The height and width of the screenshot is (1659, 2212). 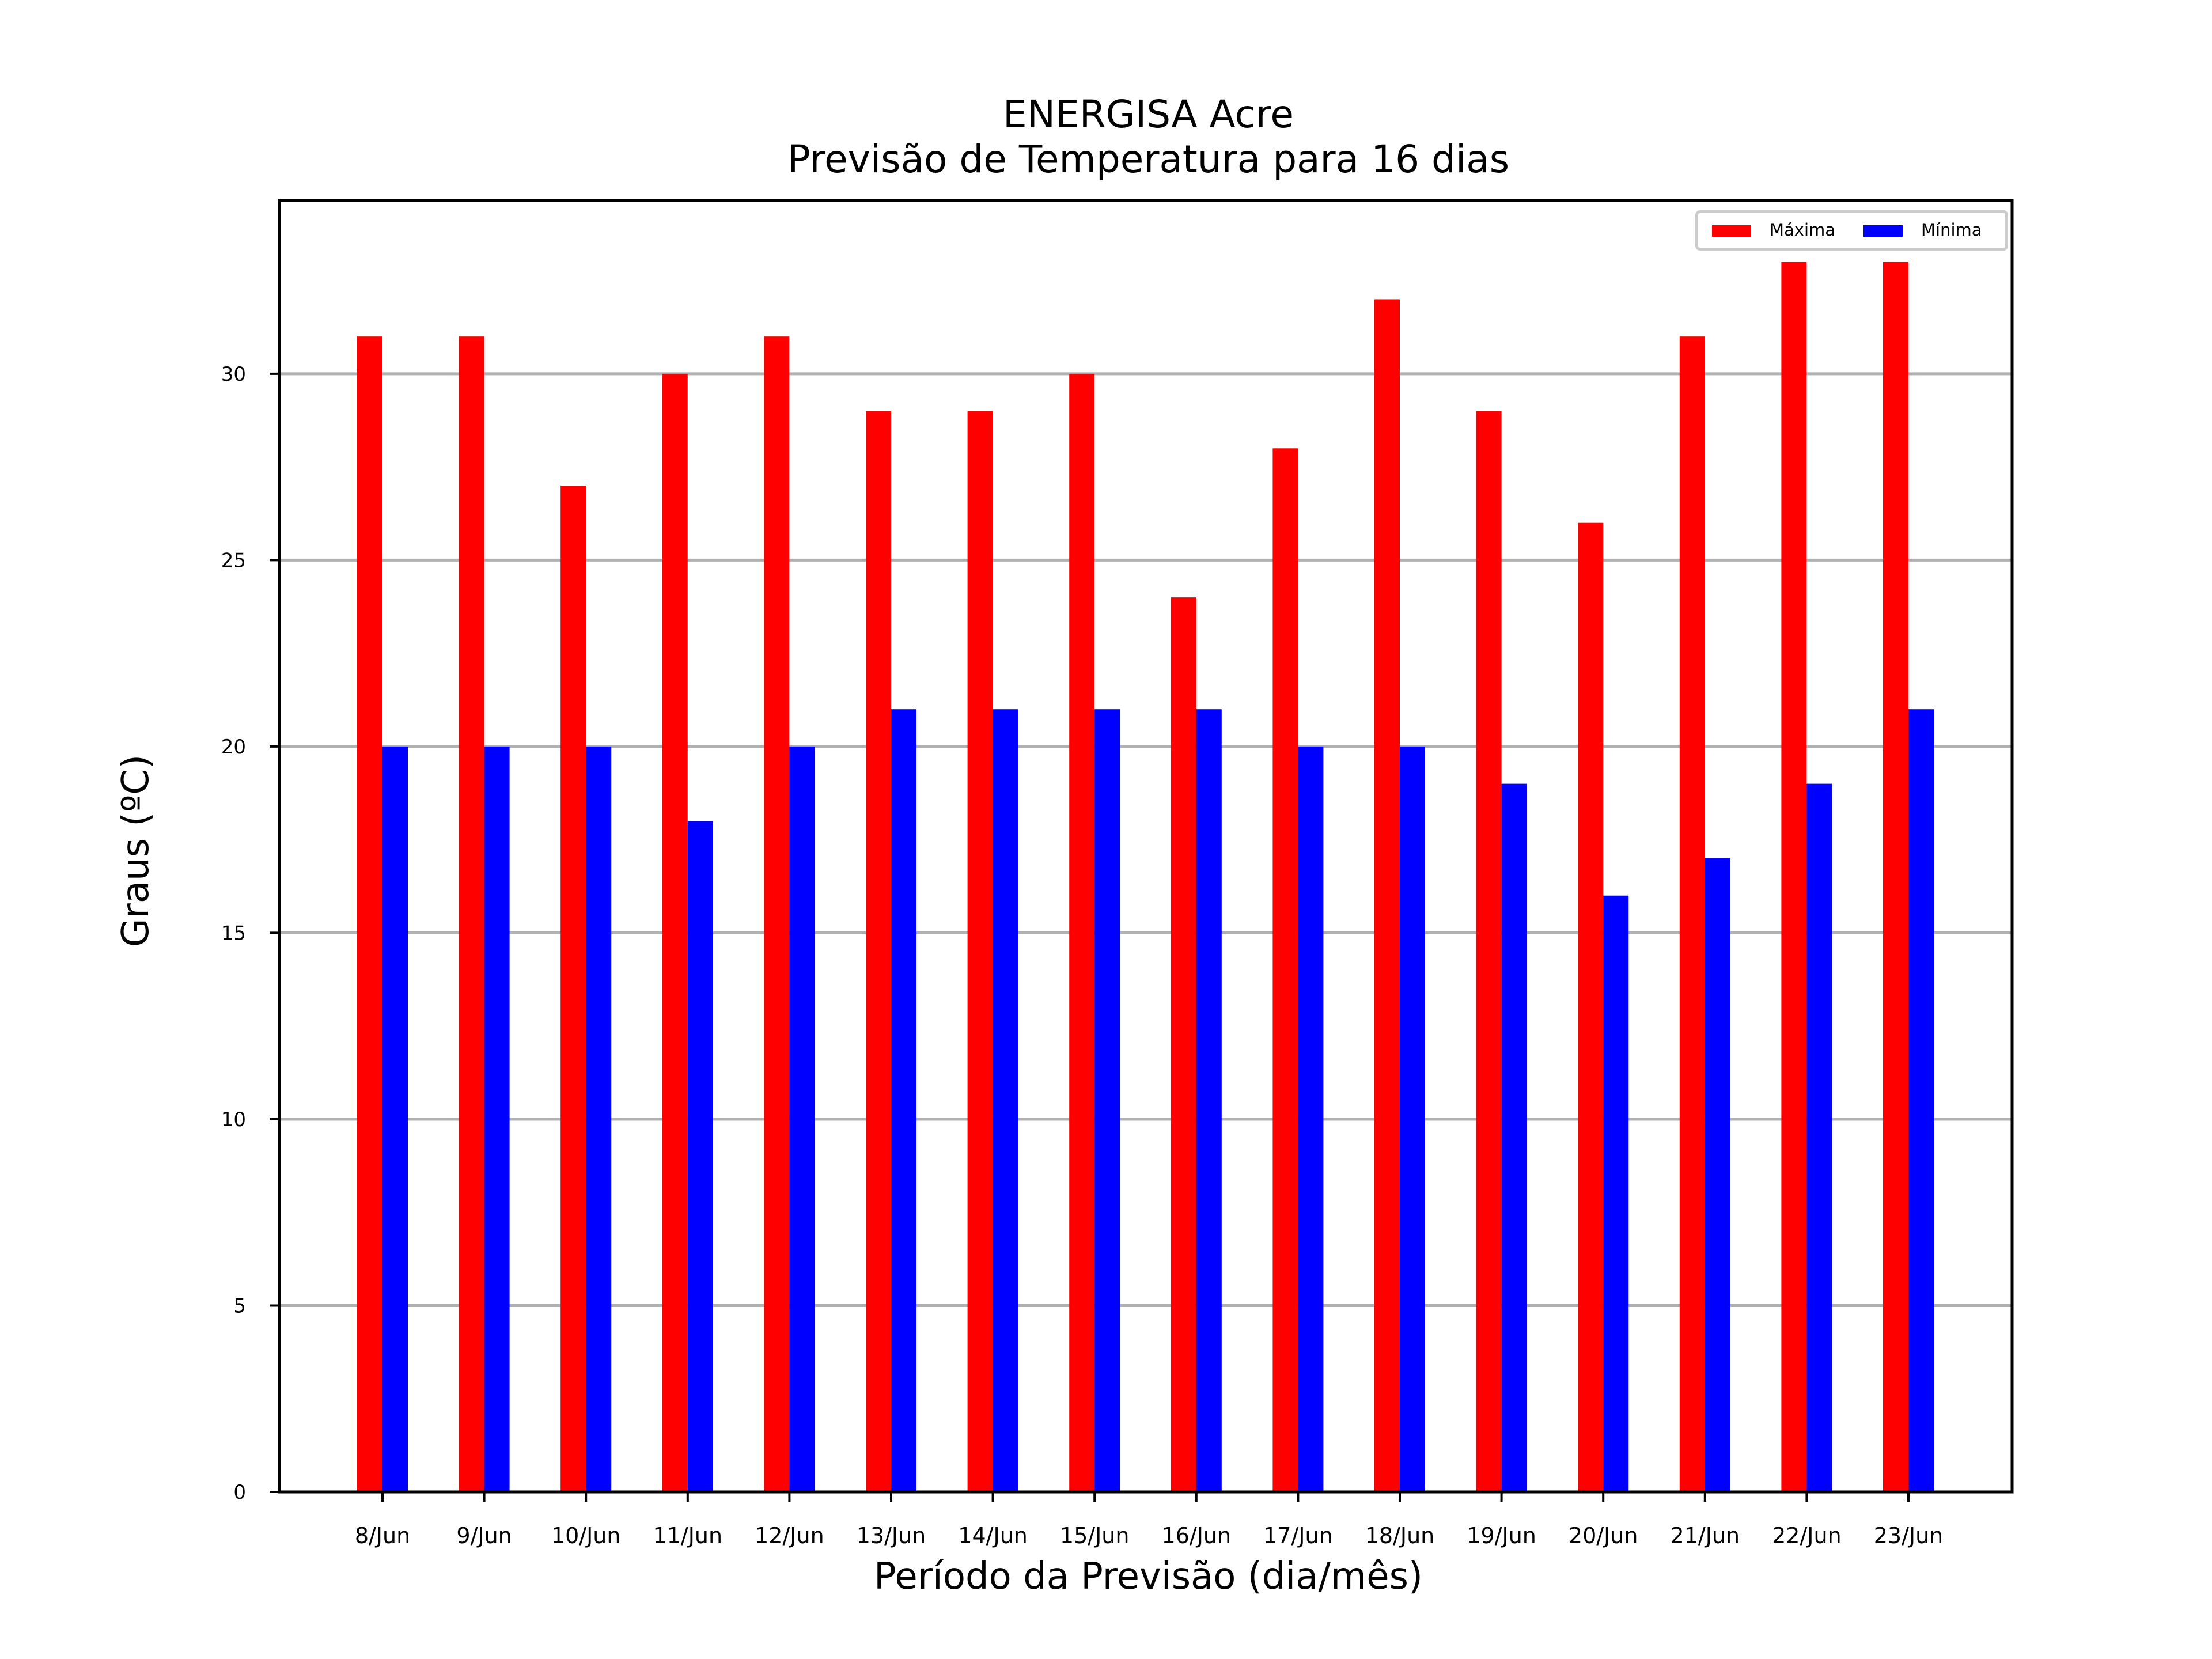 I want to click on x-tick-label: 21/Jun, so click(x=1705, y=1535).